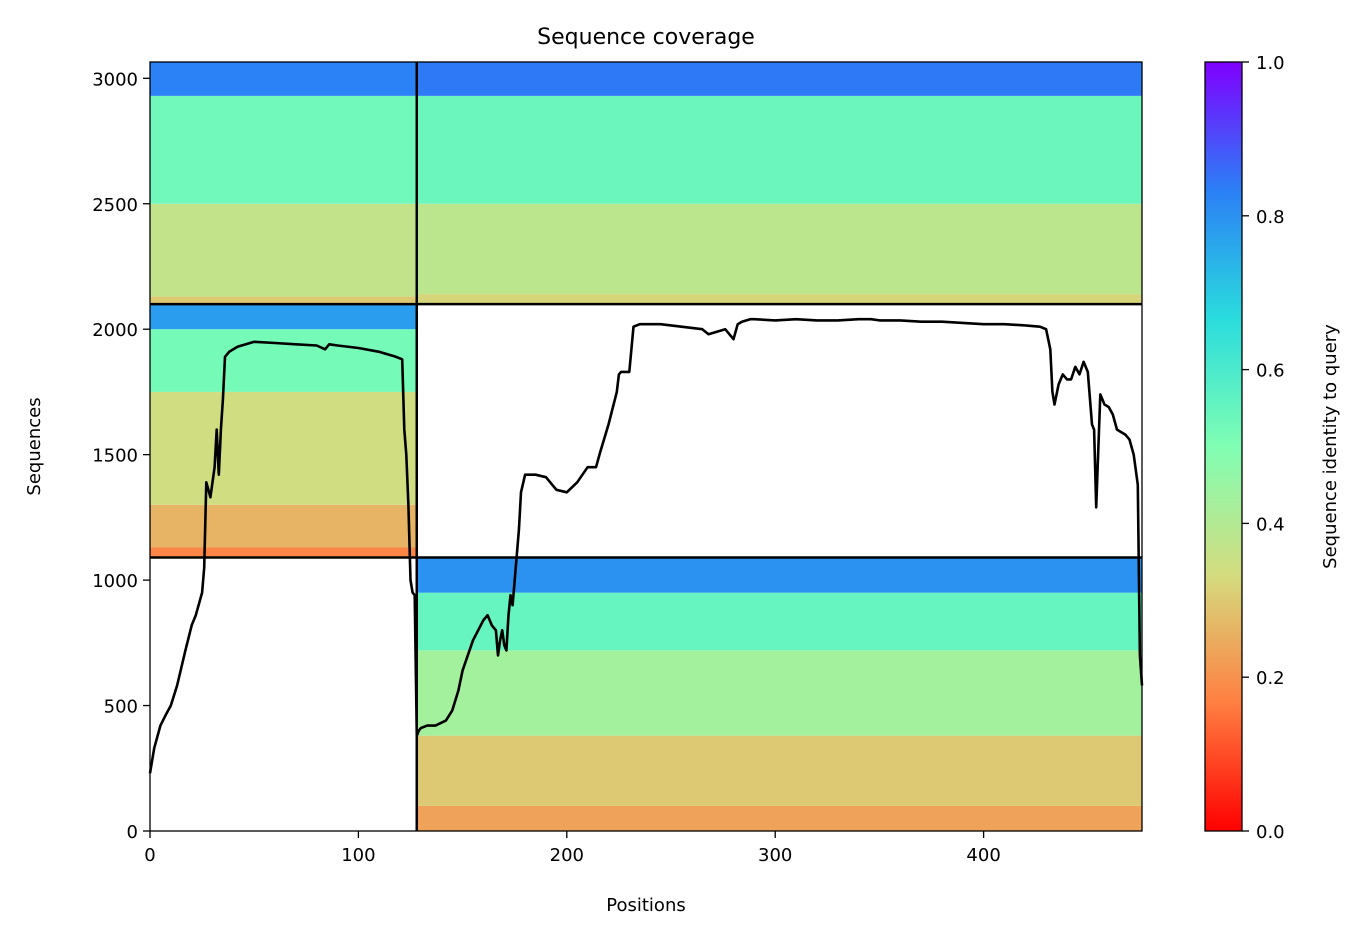  What do you see at coordinates (115, 79) in the screenshot?
I see `y-tick-label: 3000` at bounding box center [115, 79].